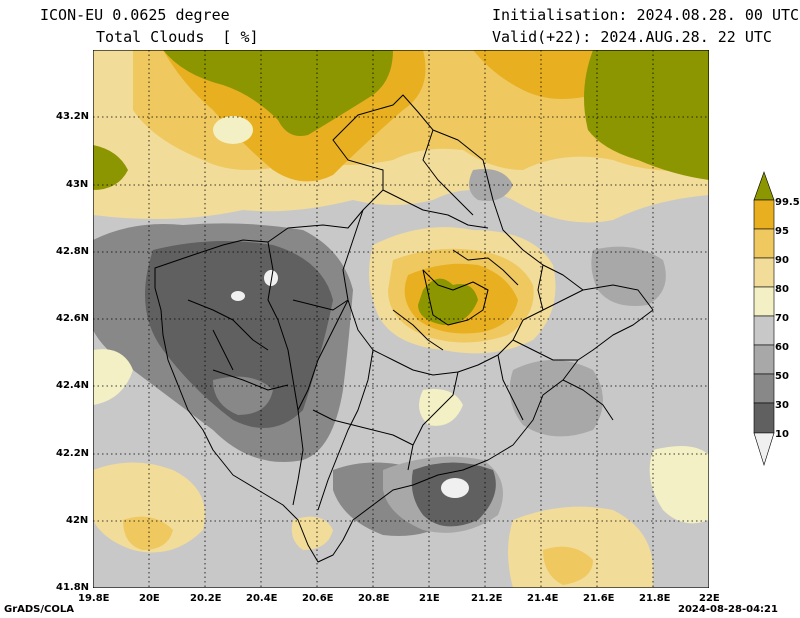  Describe the element at coordinates (782, 347) in the screenshot. I see `legend-label: 60` at that location.